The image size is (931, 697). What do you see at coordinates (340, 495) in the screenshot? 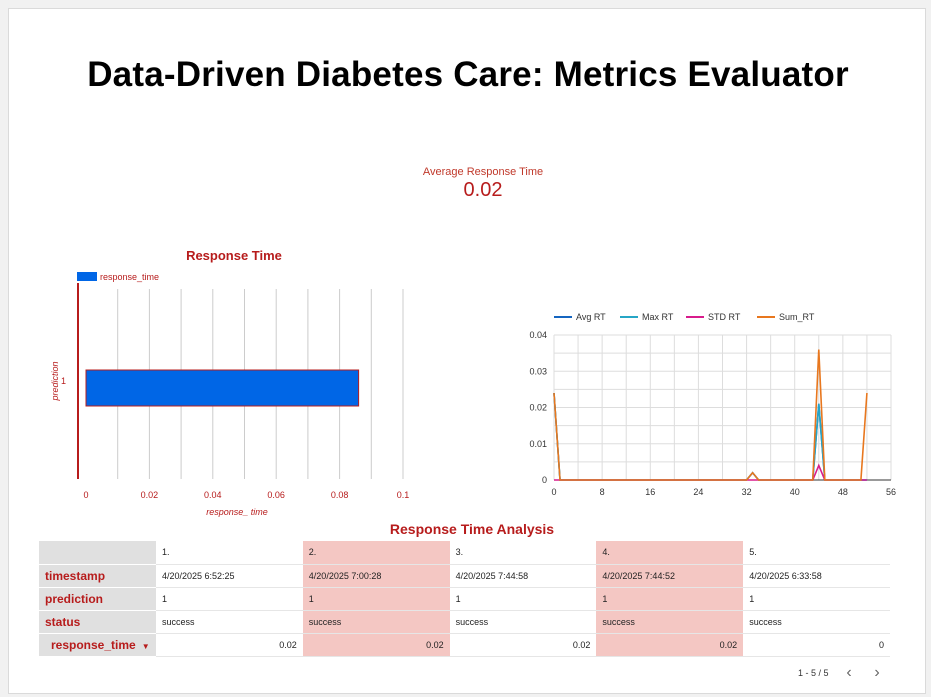
I see `bar-x-tick-label: 0.08` at bounding box center [340, 495].